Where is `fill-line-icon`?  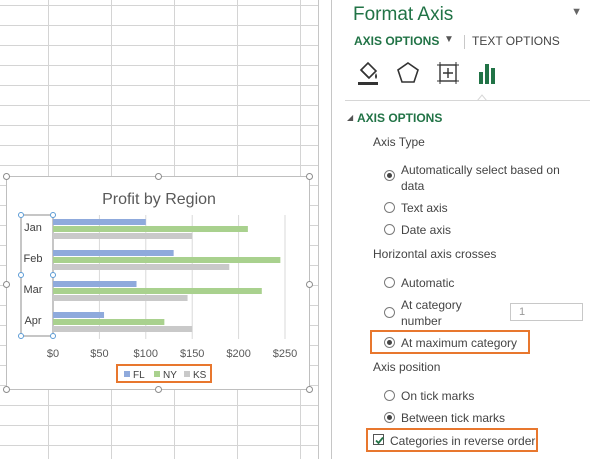 fill-line-icon is located at coordinates (368, 73).